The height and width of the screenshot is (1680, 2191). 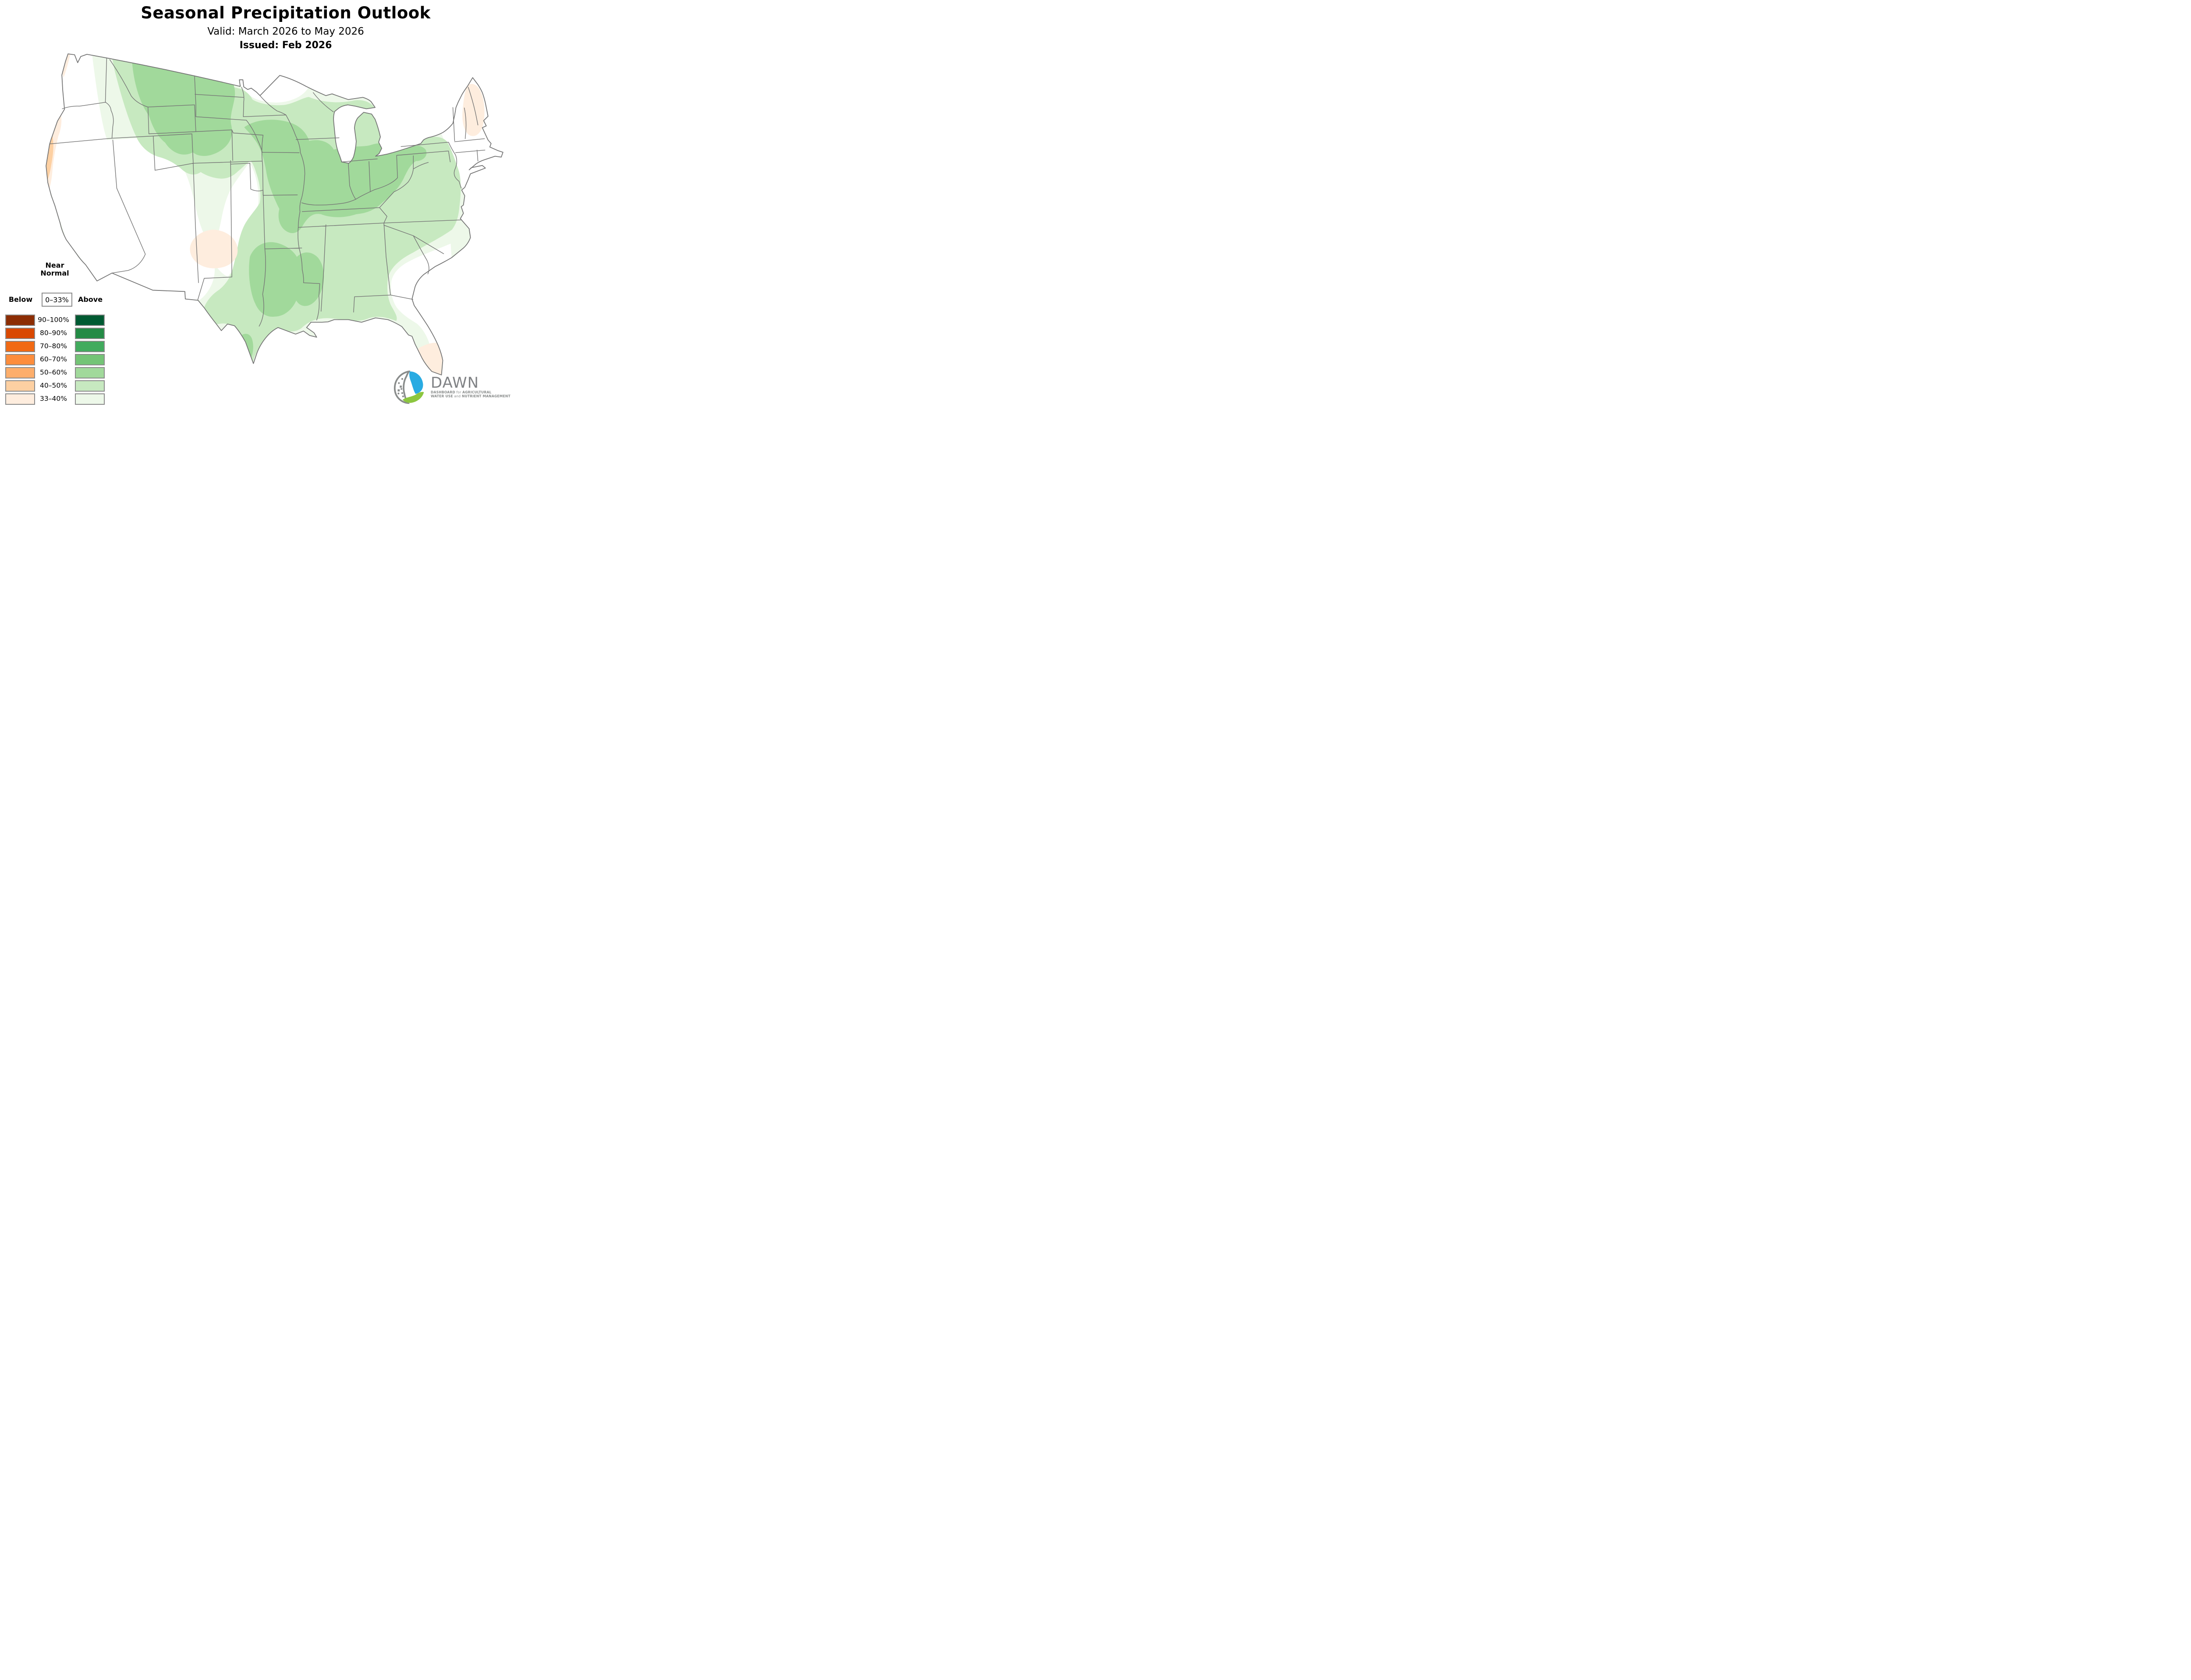 I want to click on legend-row: 50–60%, so click(x=65, y=373).